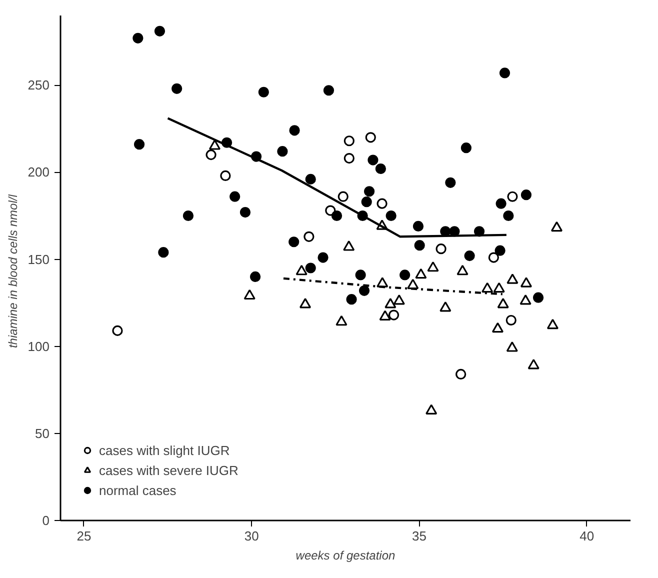  I want to click on x-tick-label: 25, so click(84, 536).